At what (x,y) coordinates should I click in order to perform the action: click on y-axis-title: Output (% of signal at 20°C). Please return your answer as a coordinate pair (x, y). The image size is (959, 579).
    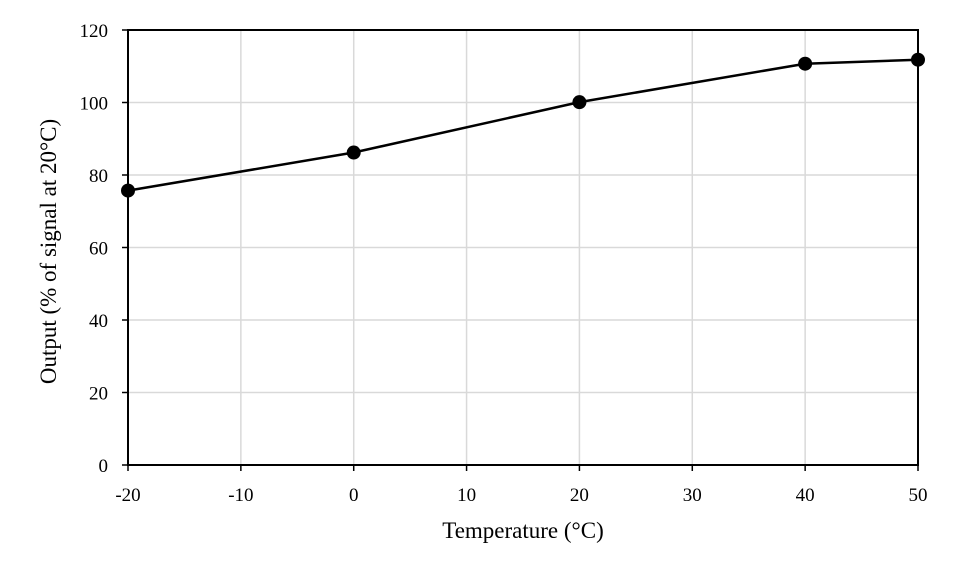
    Looking at the image, I should click on (48, 251).